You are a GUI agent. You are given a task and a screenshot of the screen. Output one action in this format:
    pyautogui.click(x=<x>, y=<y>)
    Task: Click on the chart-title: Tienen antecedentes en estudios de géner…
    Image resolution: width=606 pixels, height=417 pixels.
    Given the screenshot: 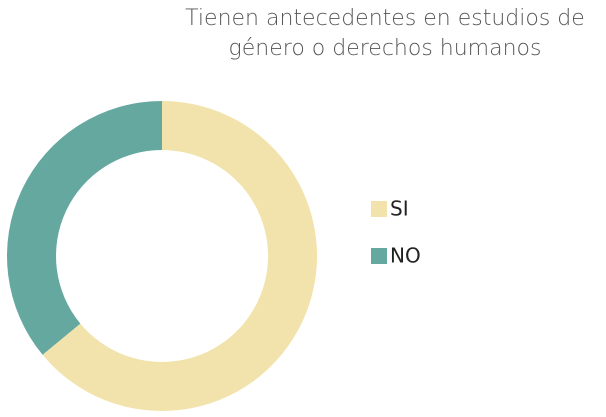 What is the action you would take?
    pyautogui.click(x=385, y=33)
    